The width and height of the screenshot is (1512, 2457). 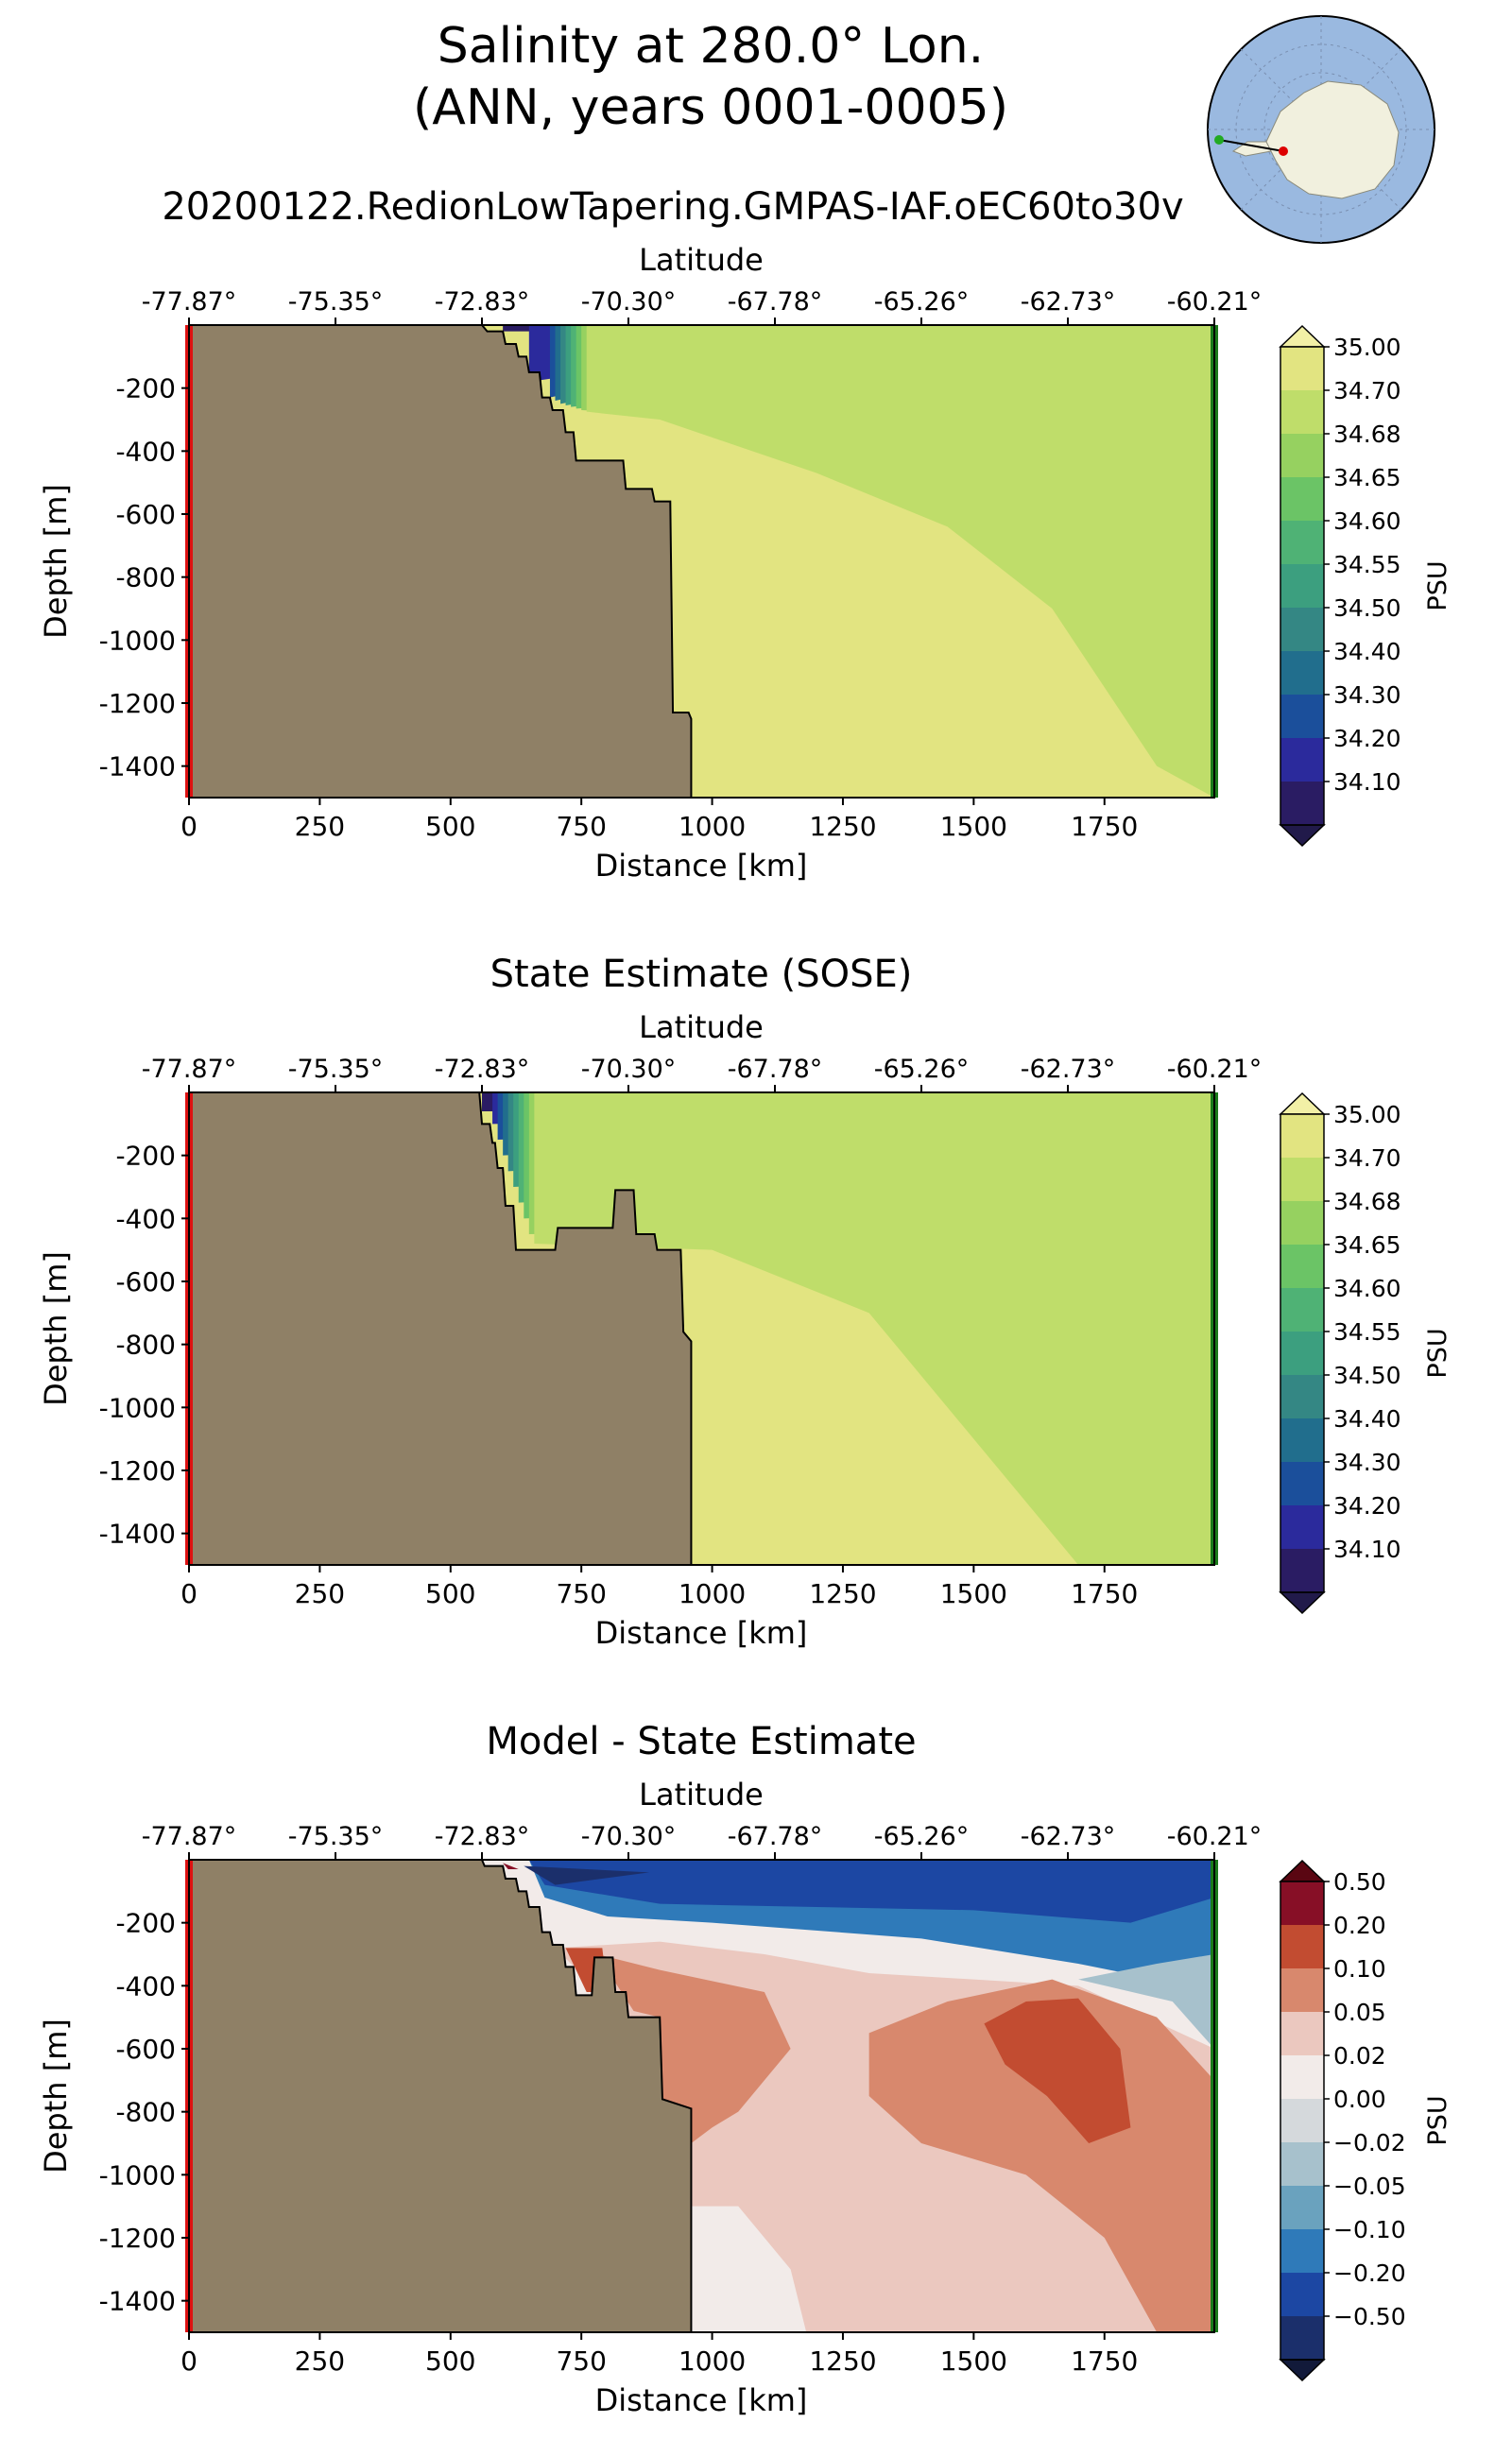 What do you see at coordinates (1367, 390) in the screenshot?
I see `colorbar-level-label: 34.70` at bounding box center [1367, 390].